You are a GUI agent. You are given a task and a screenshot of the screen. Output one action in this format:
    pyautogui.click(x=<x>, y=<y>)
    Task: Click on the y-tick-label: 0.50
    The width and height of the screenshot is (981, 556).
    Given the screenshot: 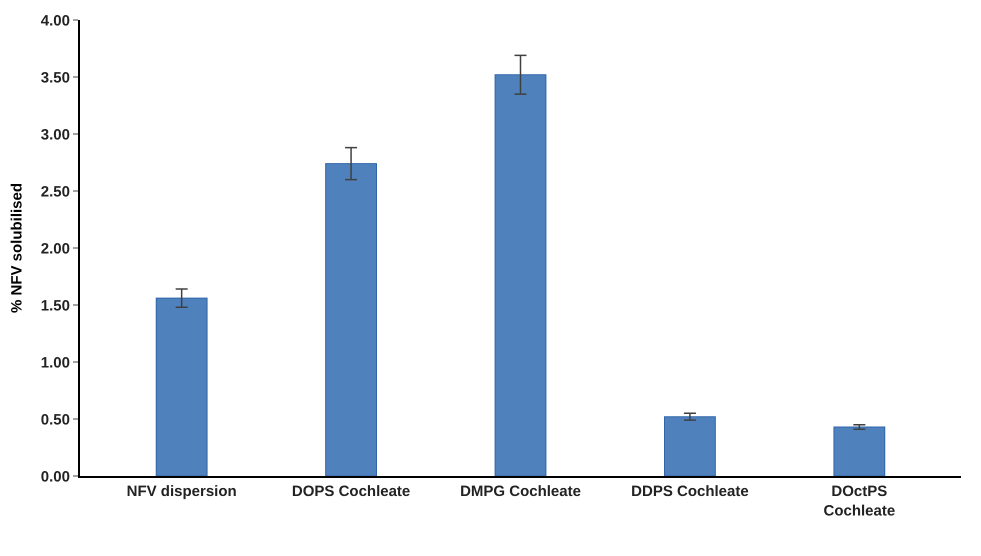 What is the action you would take?
    pyautogui.click(x=55, y=419)
    